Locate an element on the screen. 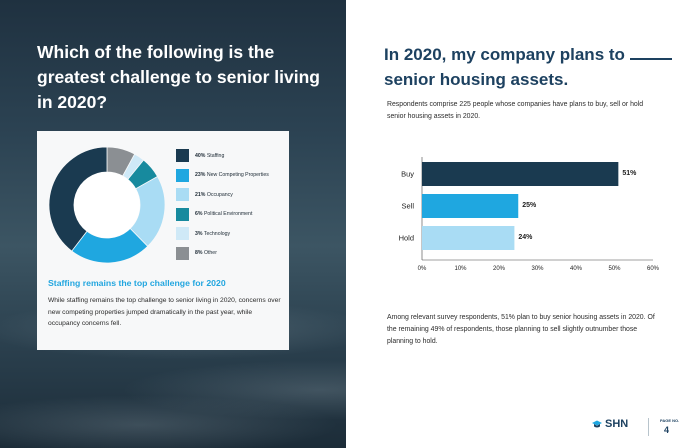  category-label: Buy is located at coordinates (407, 174).